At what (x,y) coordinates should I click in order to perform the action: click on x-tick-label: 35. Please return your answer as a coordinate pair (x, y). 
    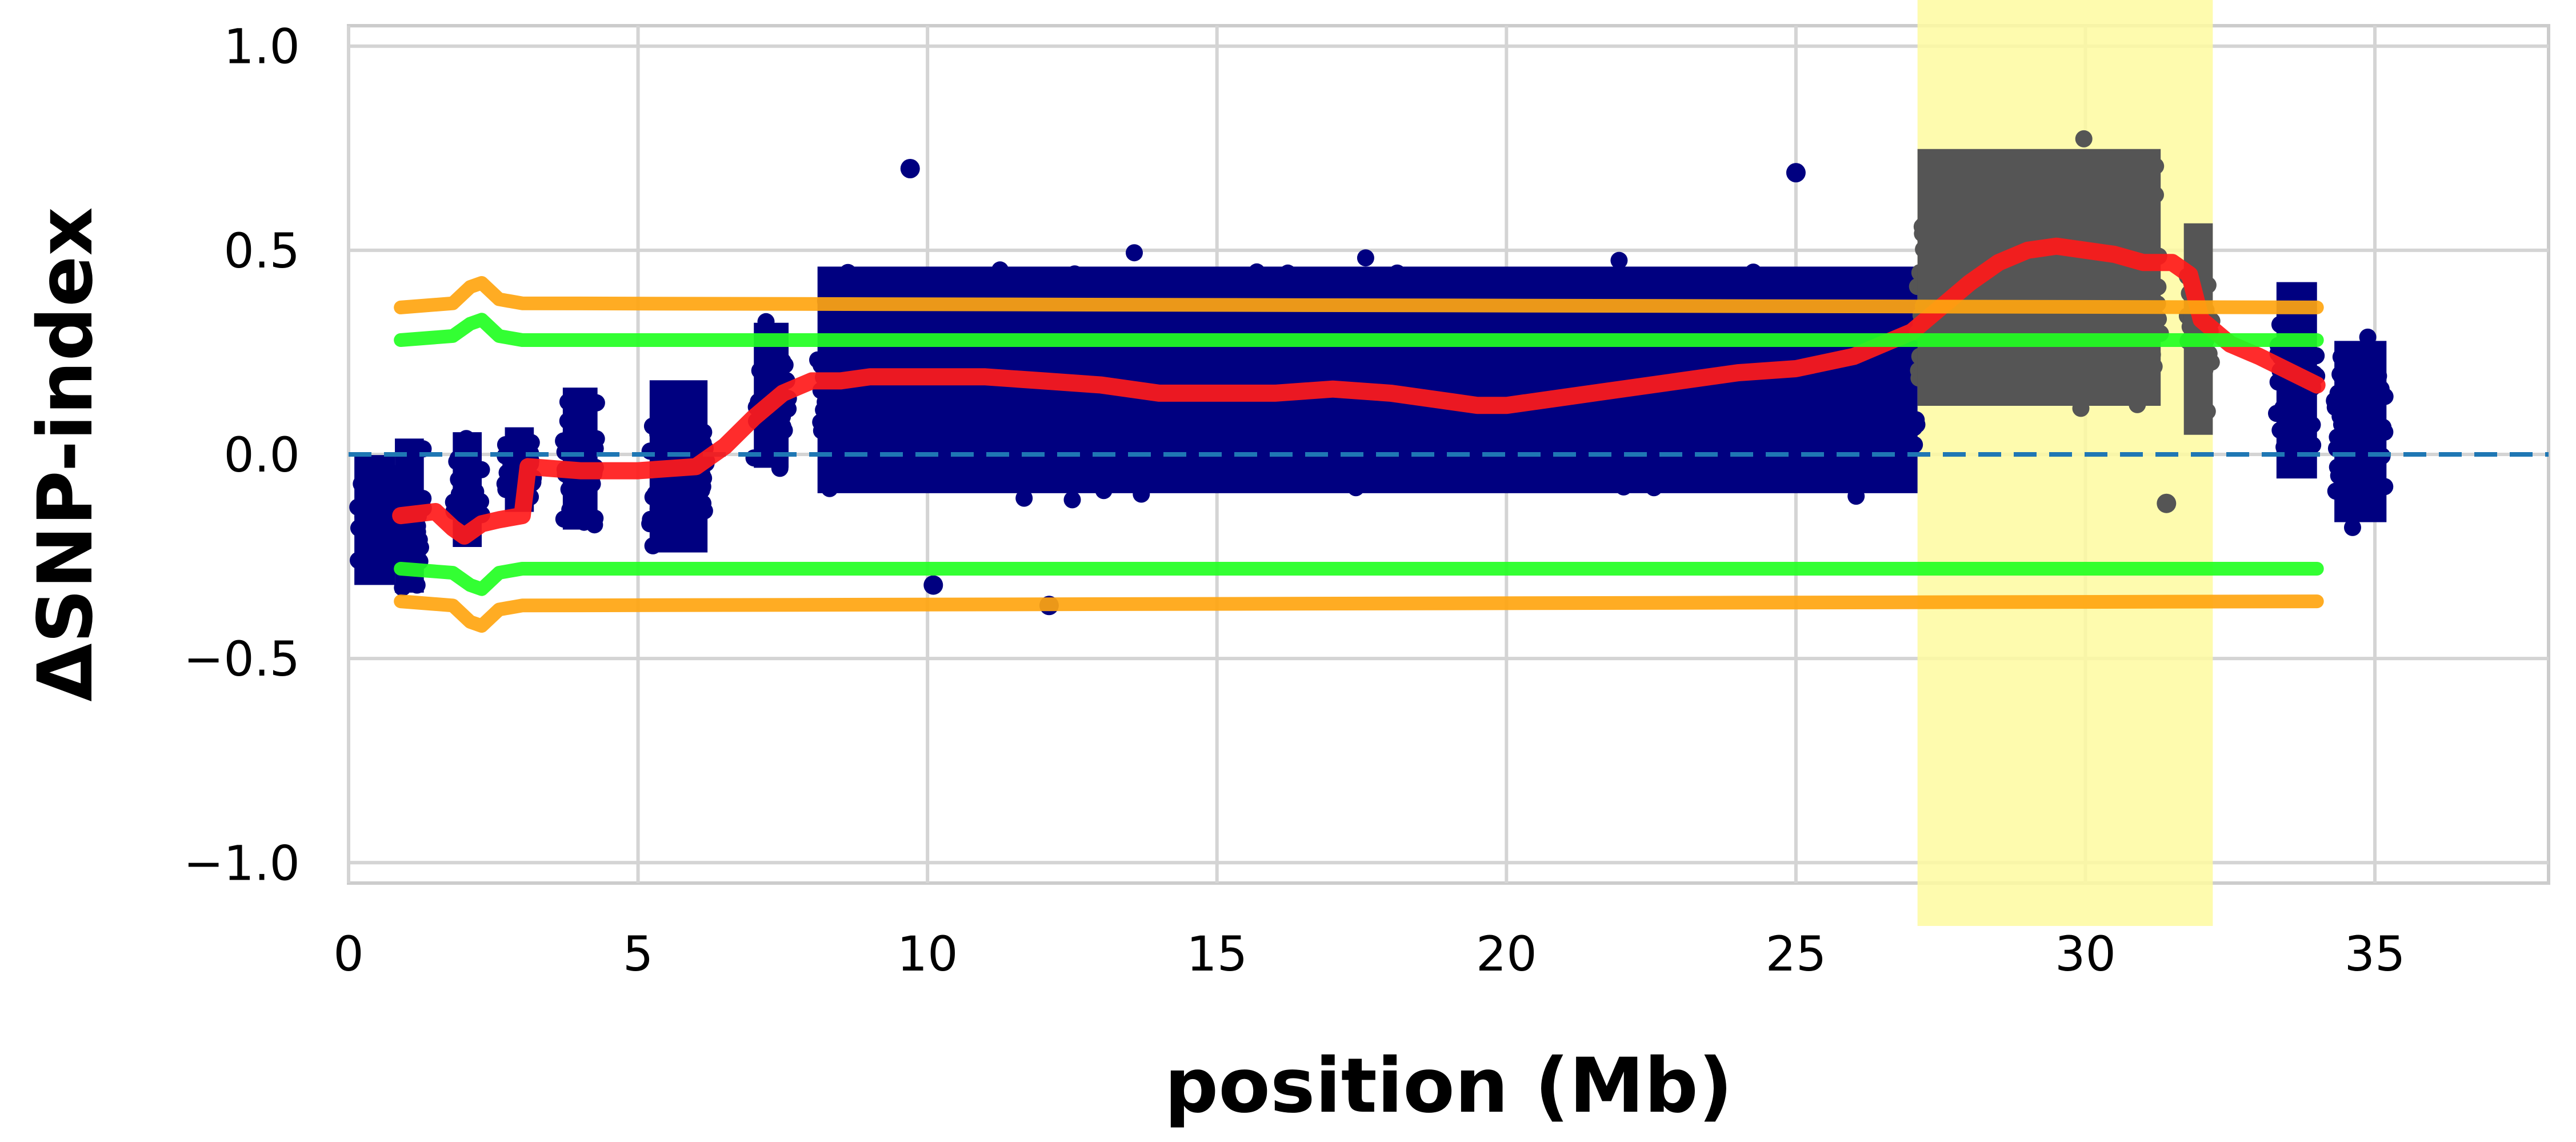
    Looking at the image, I should click on (2375, 954).